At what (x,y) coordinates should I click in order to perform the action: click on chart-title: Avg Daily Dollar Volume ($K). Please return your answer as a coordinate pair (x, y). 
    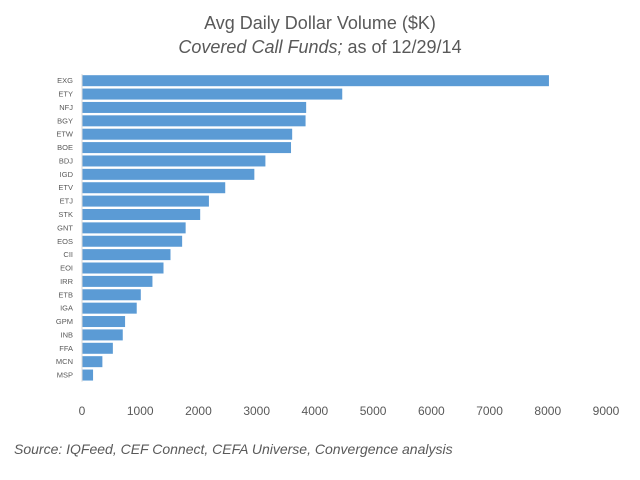
    Looking at the image, I should click on (320, 23).